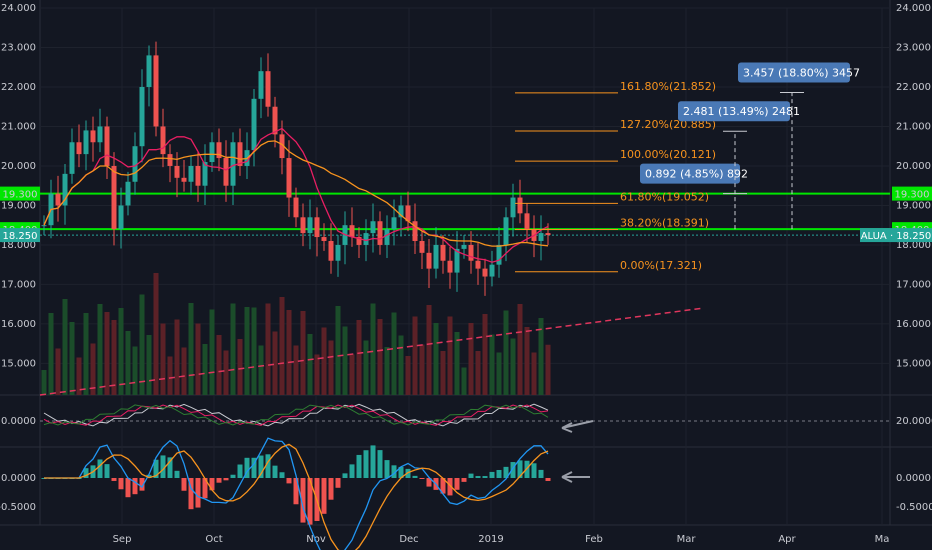  Describe the element at coordinates (741, 111) in the screenshot. I see `projection-label: 2.481 (13.49%) 2481` at that location.